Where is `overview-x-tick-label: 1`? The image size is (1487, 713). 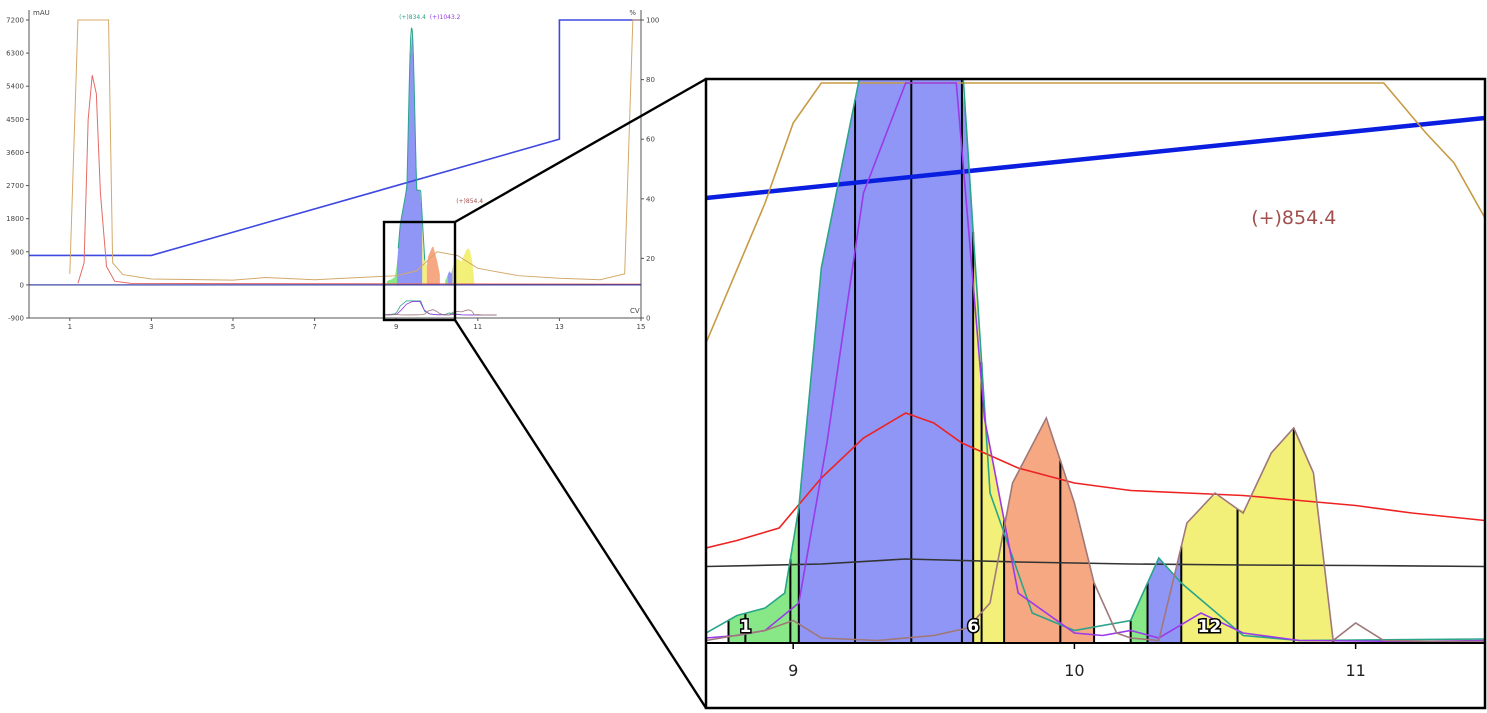
overview-x-tick-label: 1 is located at coordinates (70, 327).